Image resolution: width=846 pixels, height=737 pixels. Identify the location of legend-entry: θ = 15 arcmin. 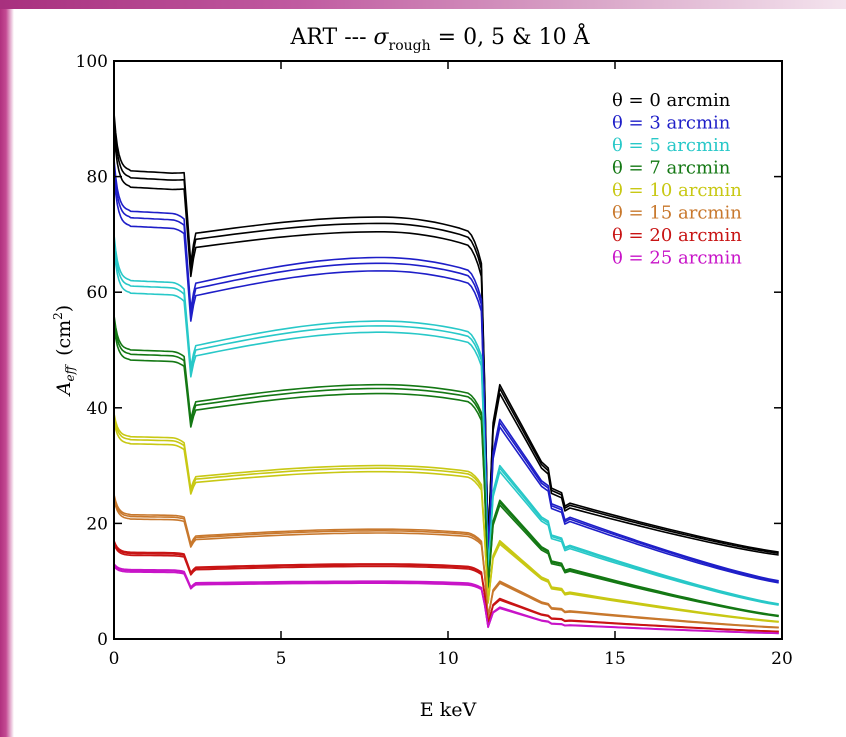
(677, 213).